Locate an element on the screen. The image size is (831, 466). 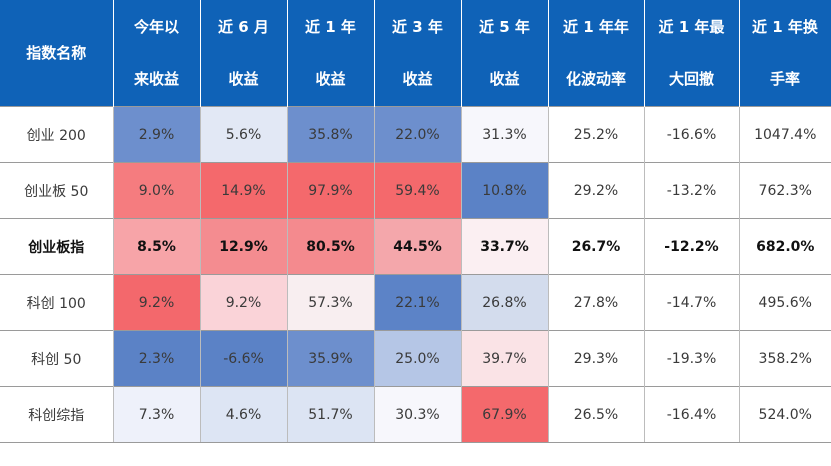
column-header-text: 近 1 年 is located at coordinates (330, 27).